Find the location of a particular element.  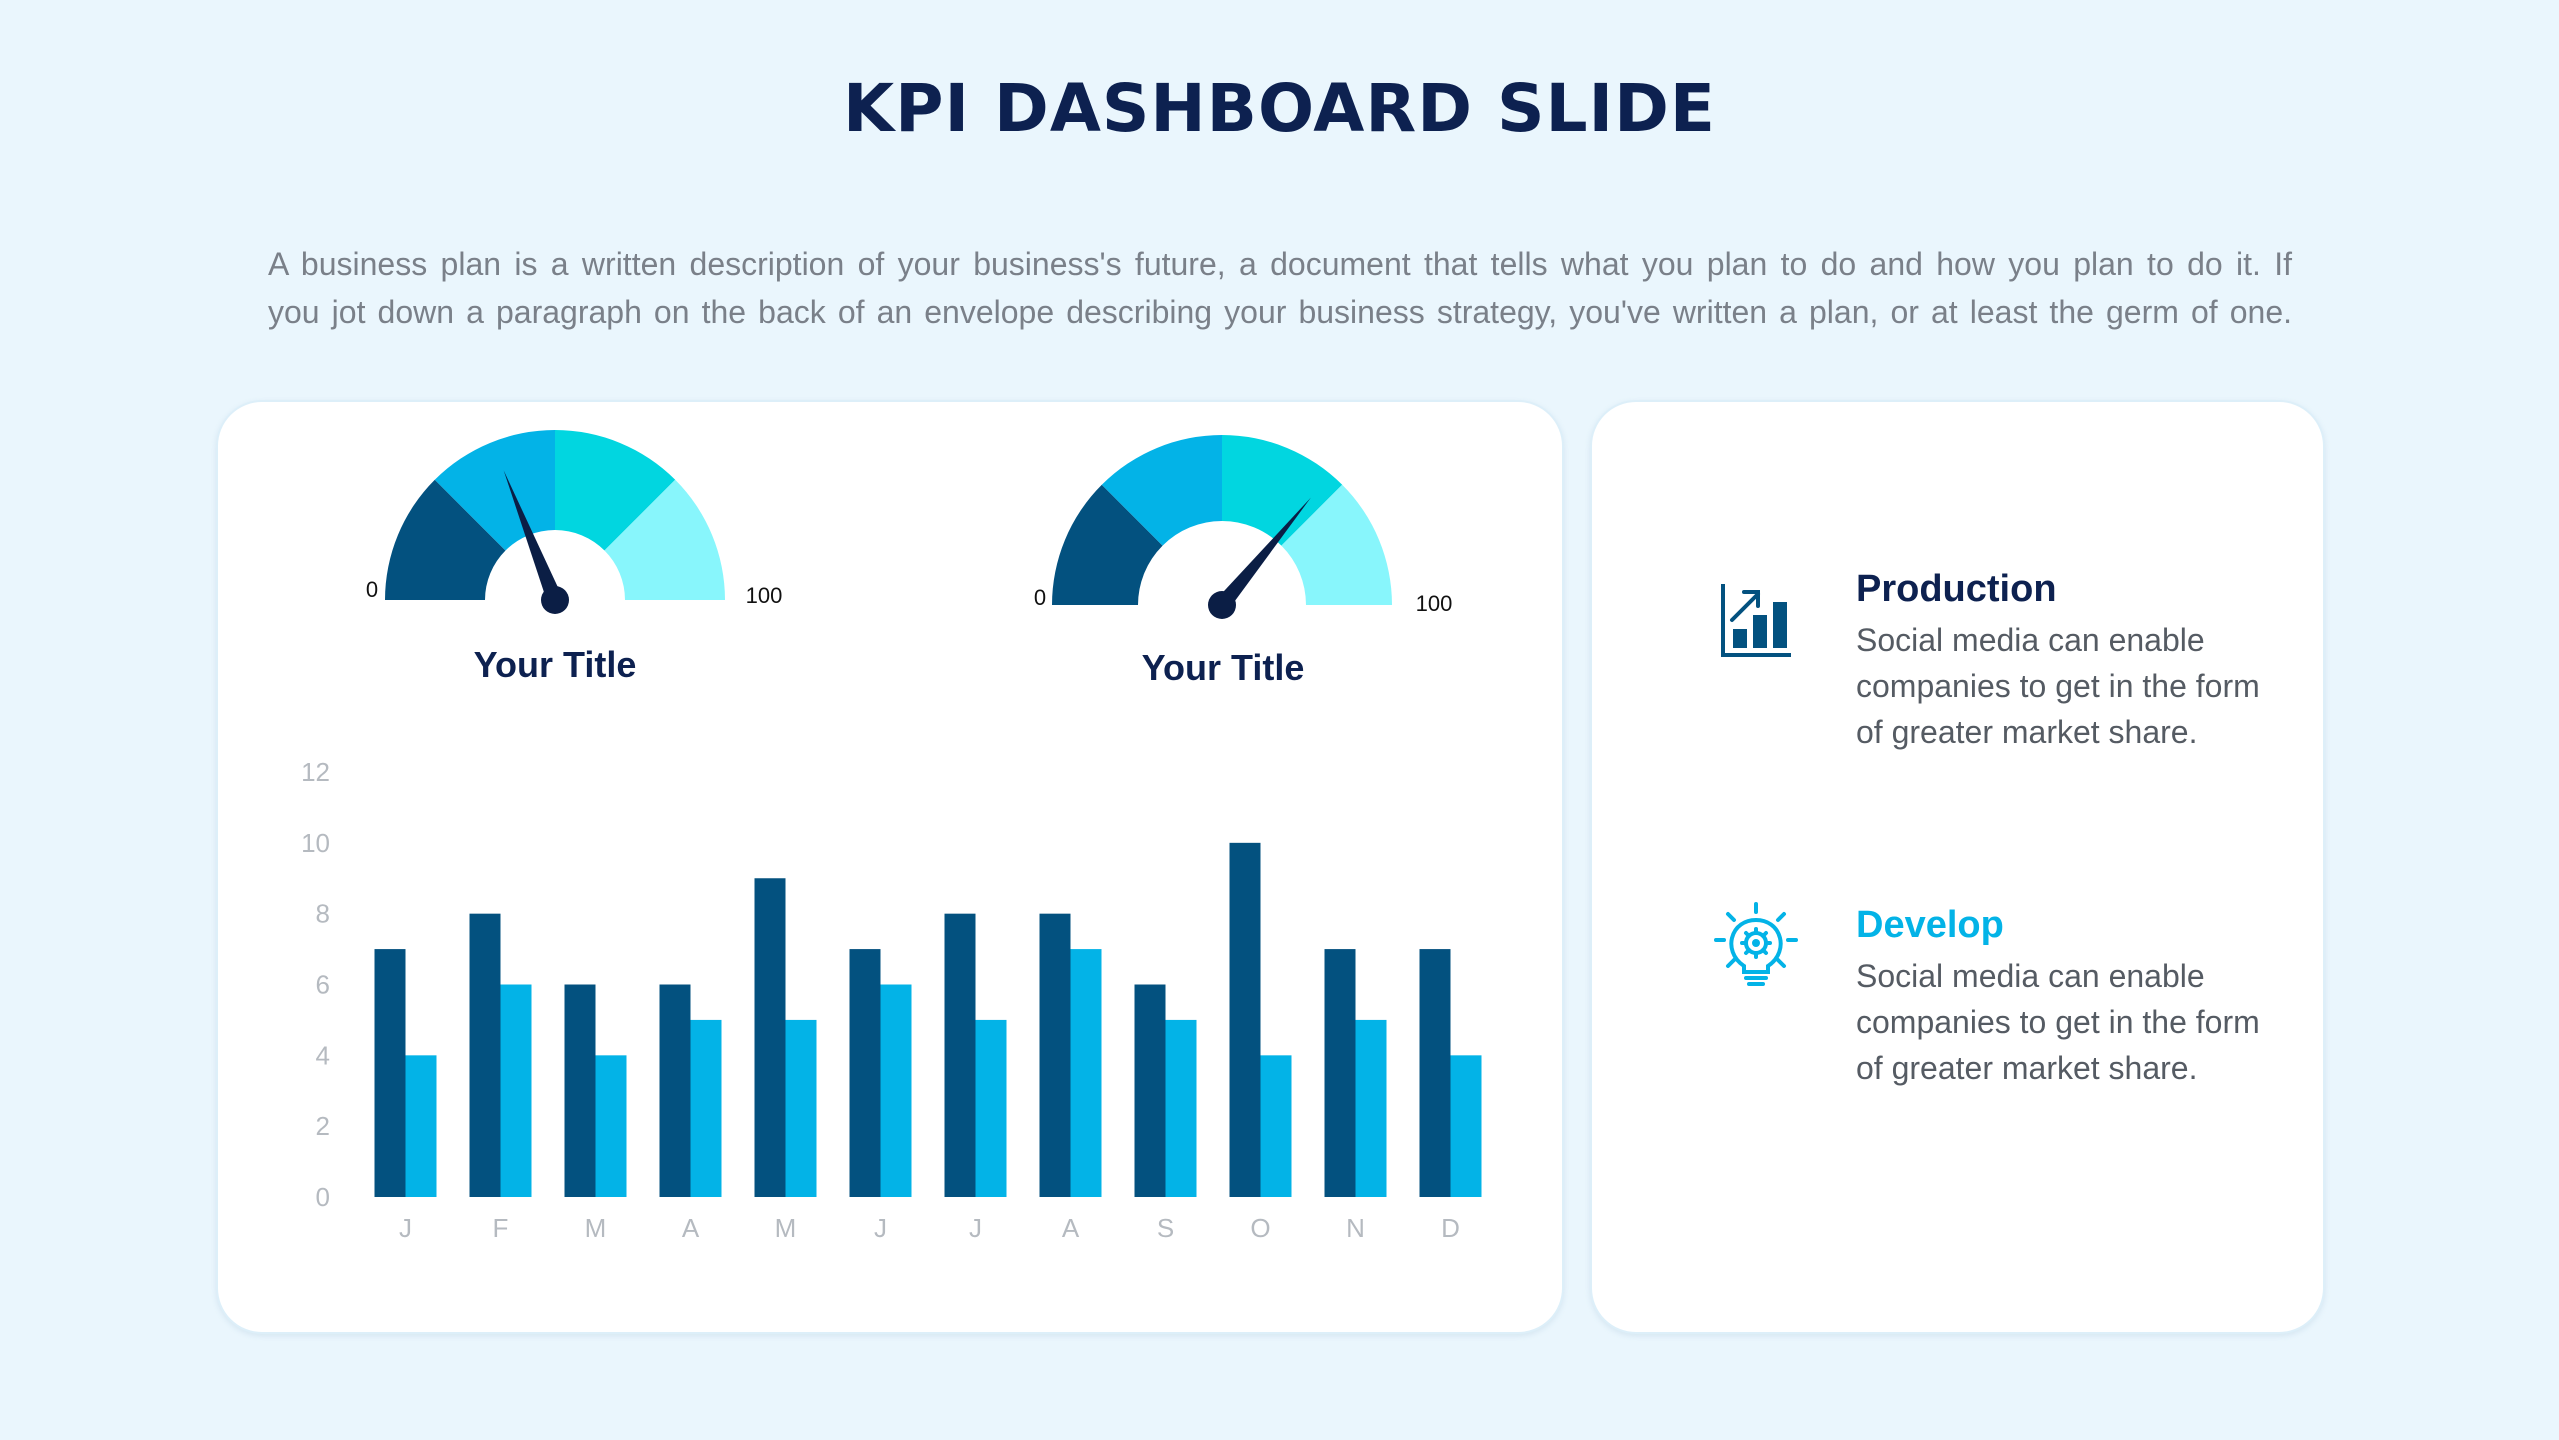

slide-title: KPI DASHBOARD SLIDE is located at coordinates (1279, 108).